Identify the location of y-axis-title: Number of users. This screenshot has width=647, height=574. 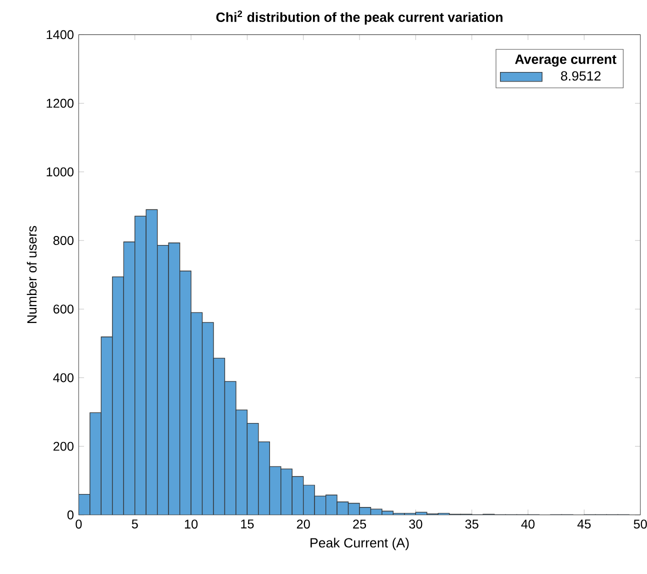
(31, 275).